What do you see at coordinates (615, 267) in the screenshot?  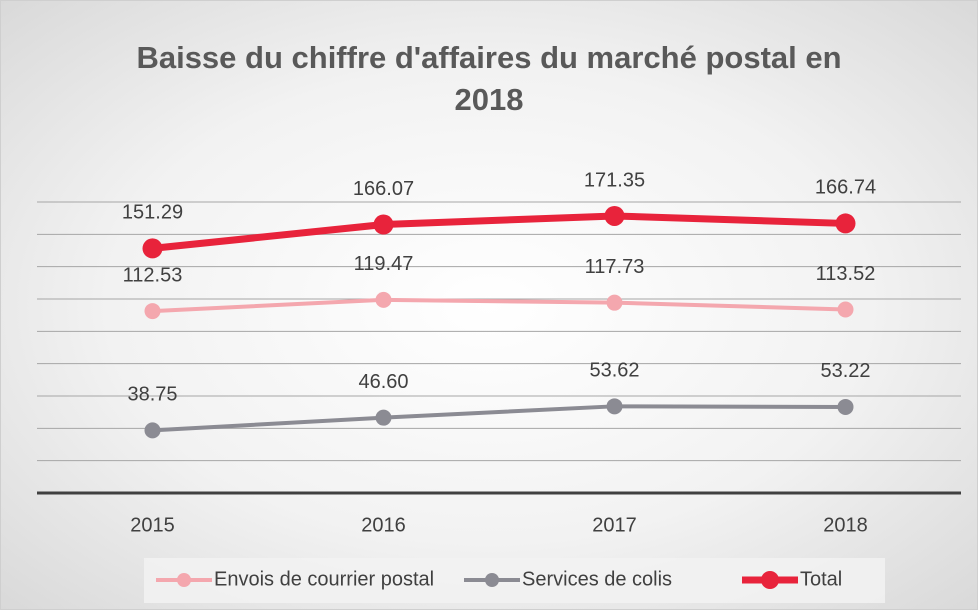 I see `data-label: 117.73` at bounding box center [615, 267].